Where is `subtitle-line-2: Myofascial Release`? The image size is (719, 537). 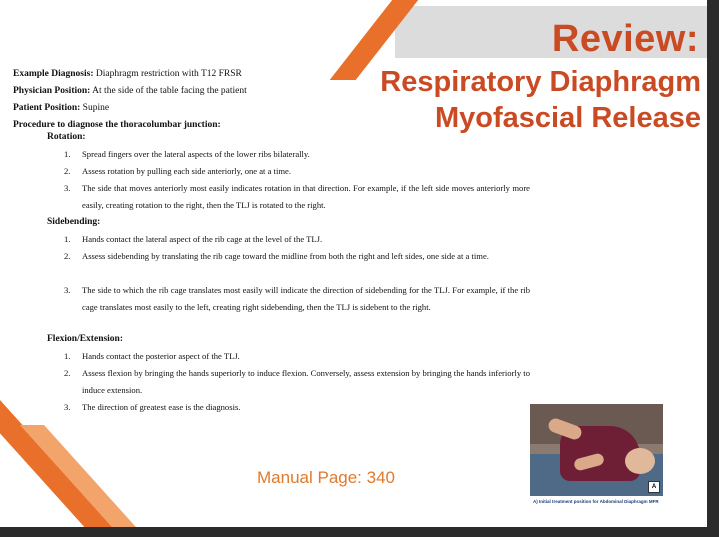
subtitle-line-2: Myofascial Release is located at coordinates (568, 118).